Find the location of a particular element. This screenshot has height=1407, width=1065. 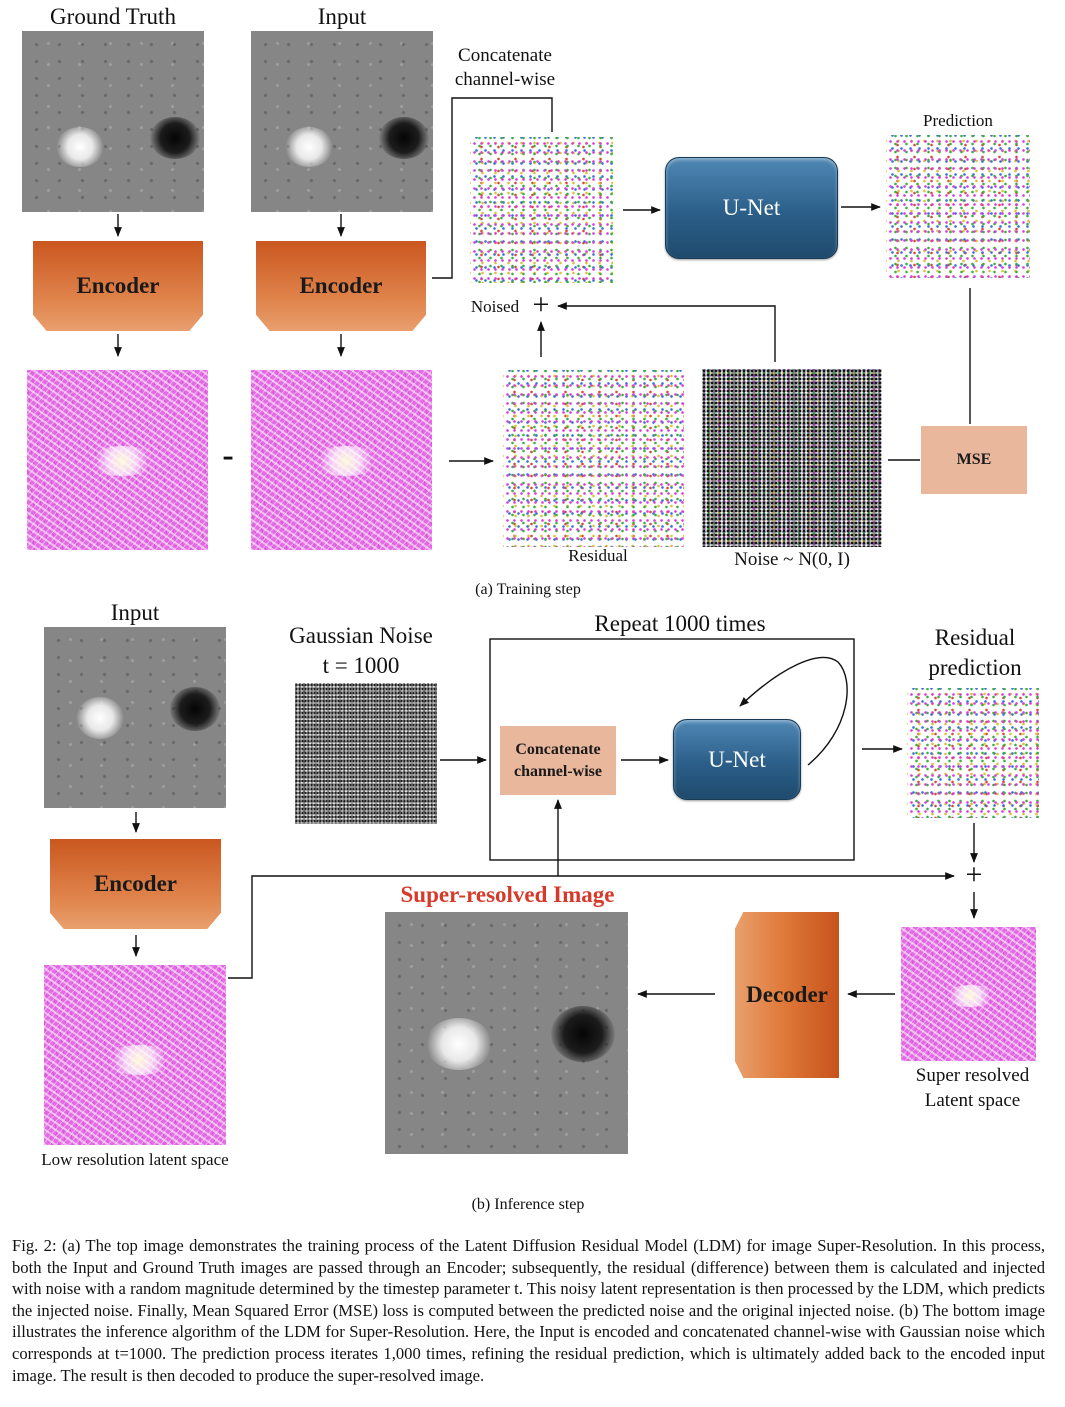

super-resolved-latent-map is located at coordinates (968, 994).